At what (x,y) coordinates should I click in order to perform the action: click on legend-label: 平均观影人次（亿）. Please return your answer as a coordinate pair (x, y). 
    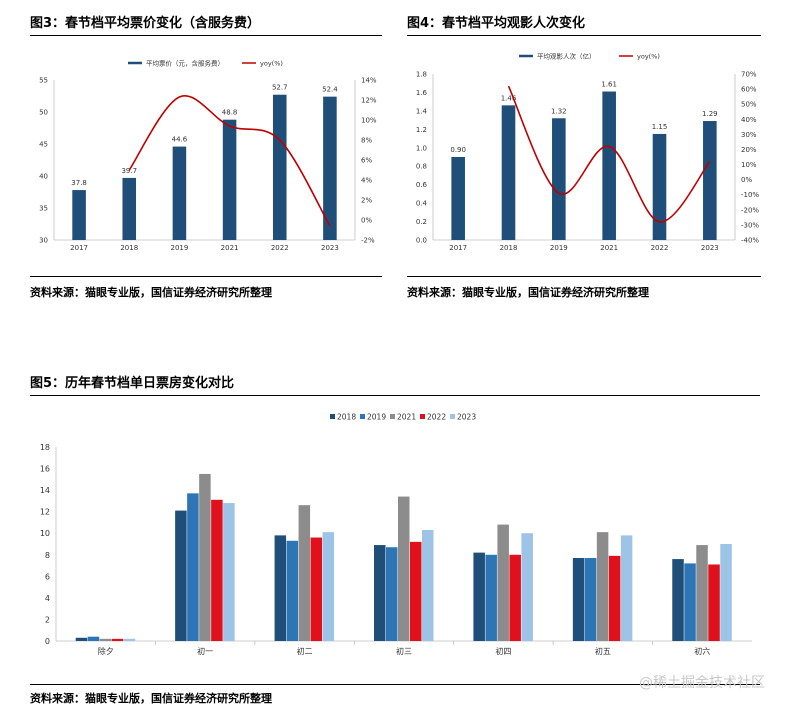
    Looking at the image, I should click on (566, 56).